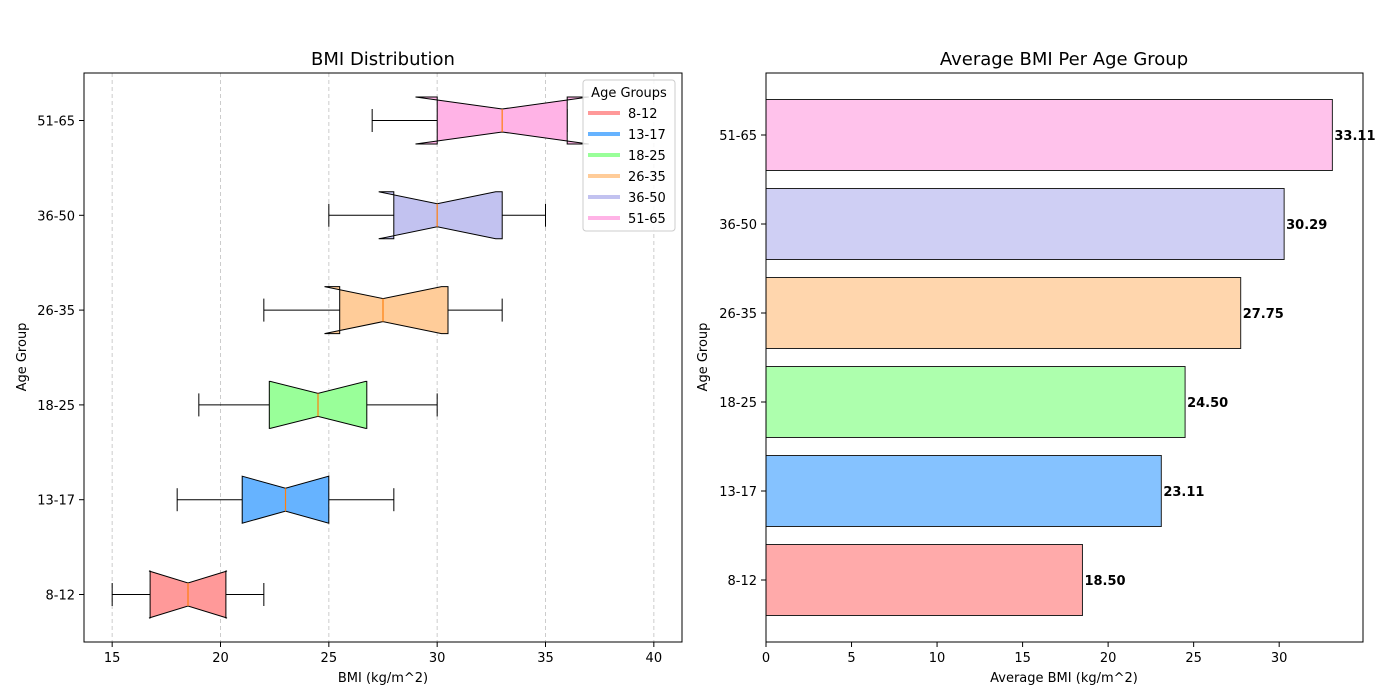 The width and height of the screenshot is (1400, 700). Describe the element at coordinates (647, 177) in the screenshot. I see `legend-label: 26-35` at that location.